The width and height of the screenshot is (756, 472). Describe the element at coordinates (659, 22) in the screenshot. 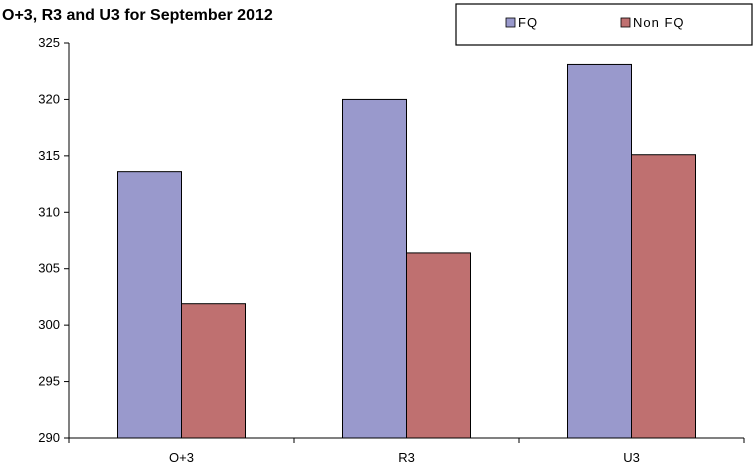

I see `legend-label-non-fq: Non FQ` at that location.